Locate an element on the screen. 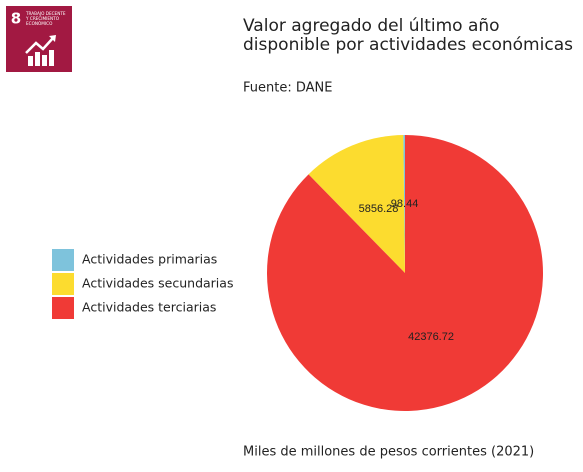 The height and width of the screenshot is (472, 583). data-label: 98.44 is located at coordinates (405, 204).